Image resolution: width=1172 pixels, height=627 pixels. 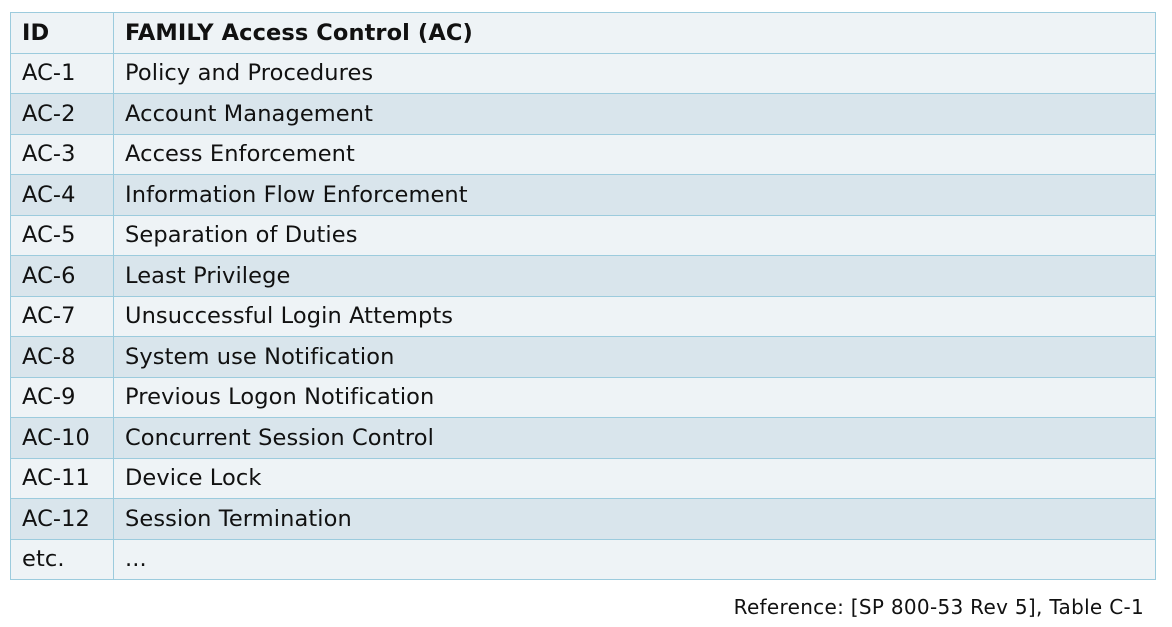 What do you see at coordinates (62, 276) in the screenshot?
I see `control-id: AC-6` at bounding box center [62, 276].